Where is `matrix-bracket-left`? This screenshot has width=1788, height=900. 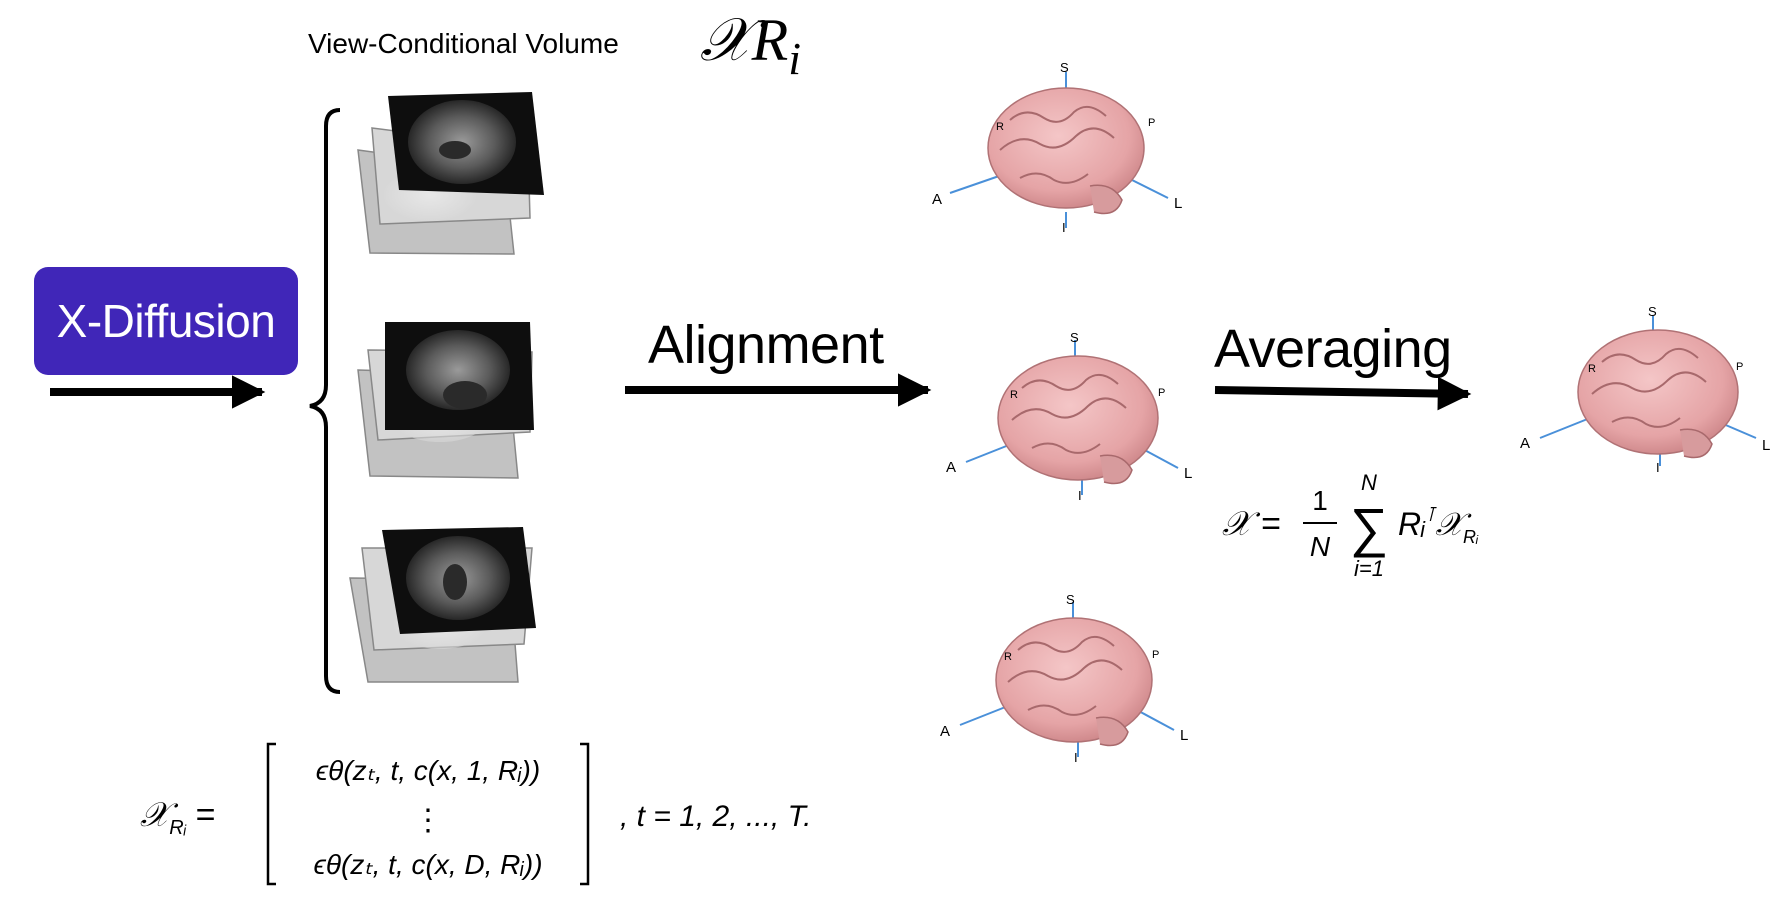
matrix-bracket-left is located at coordinates (271, 814).